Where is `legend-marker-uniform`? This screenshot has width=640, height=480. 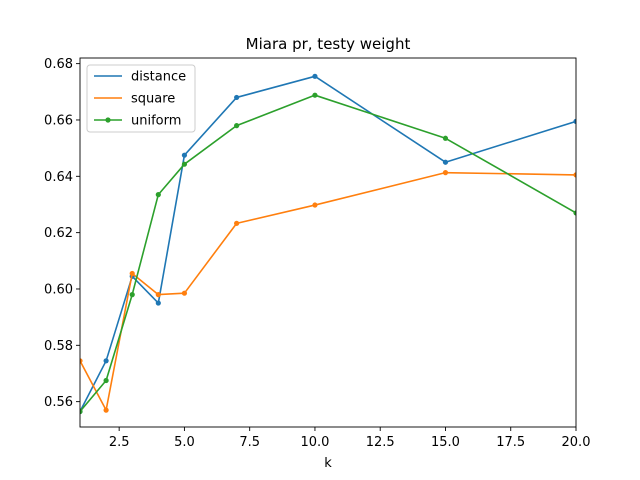 legend-marker-uniform is located at coordinates (108, 120).